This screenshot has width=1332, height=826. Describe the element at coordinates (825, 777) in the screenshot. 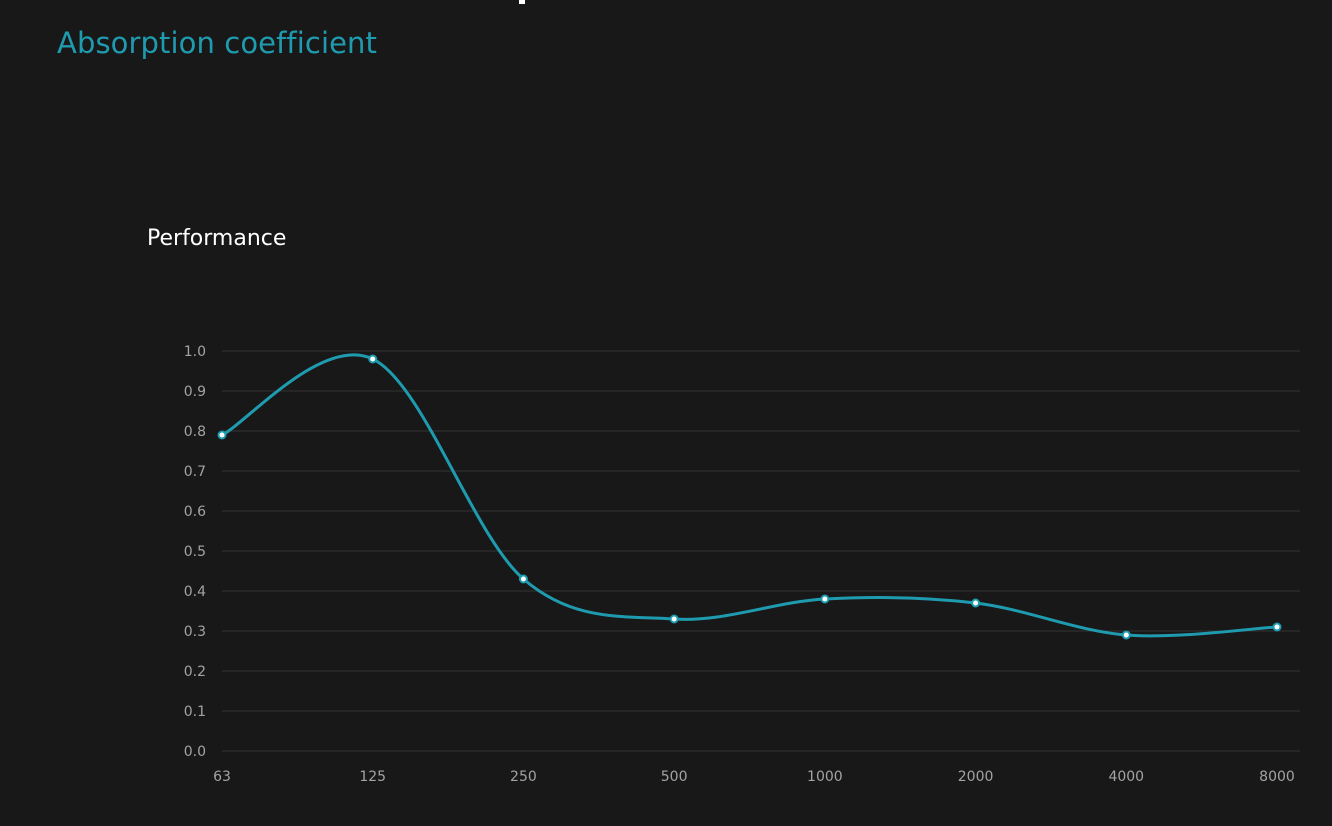

I see `x-tick-label: 1000` at that location.